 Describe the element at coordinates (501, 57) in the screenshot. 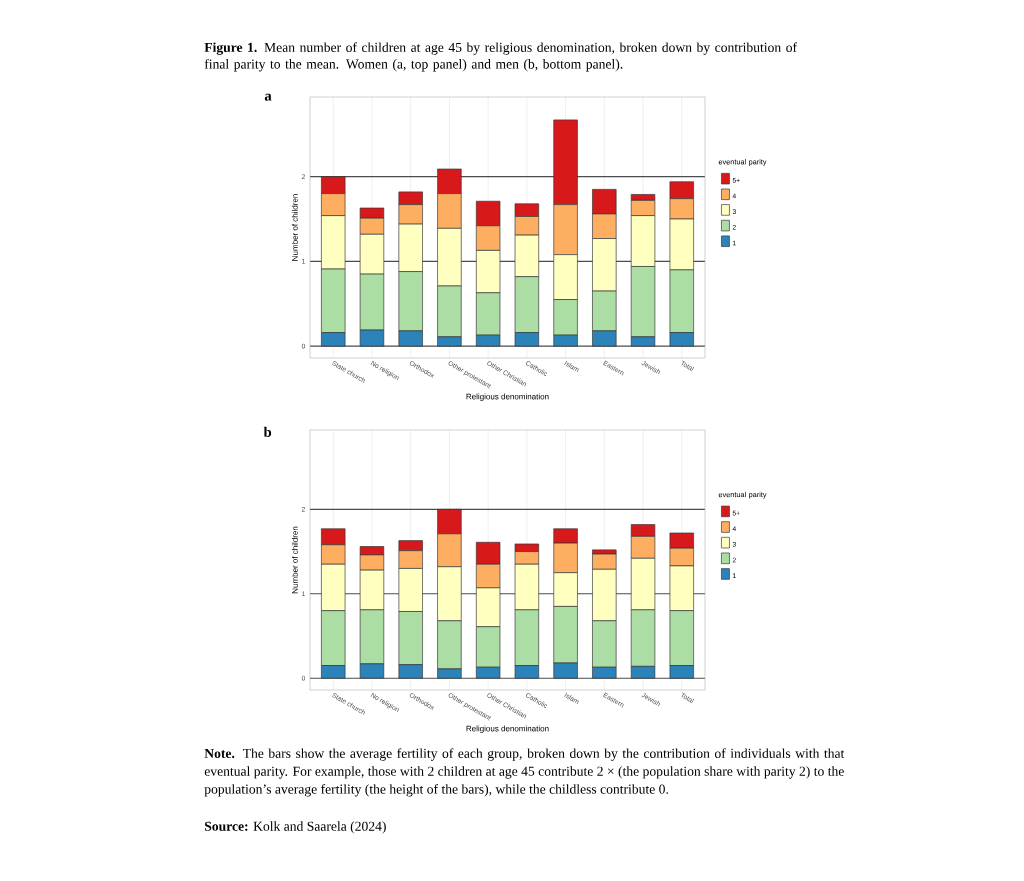

I see `text: Figure 1. Mean number of children at age 45 by religious denomination, broken down by contribution of final parity to the mean. Women (a, top panel) and men (b, bottom panel).` at that location.